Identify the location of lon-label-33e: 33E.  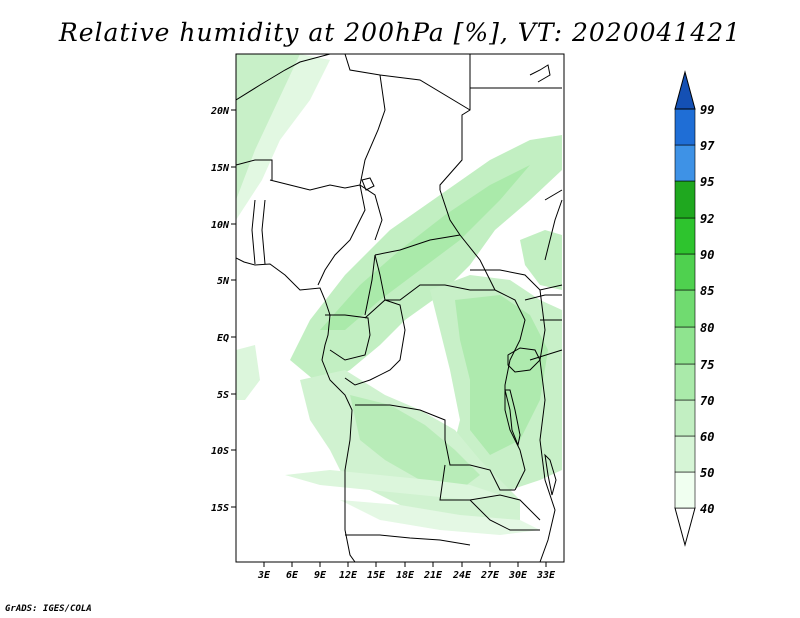
(546, 575).